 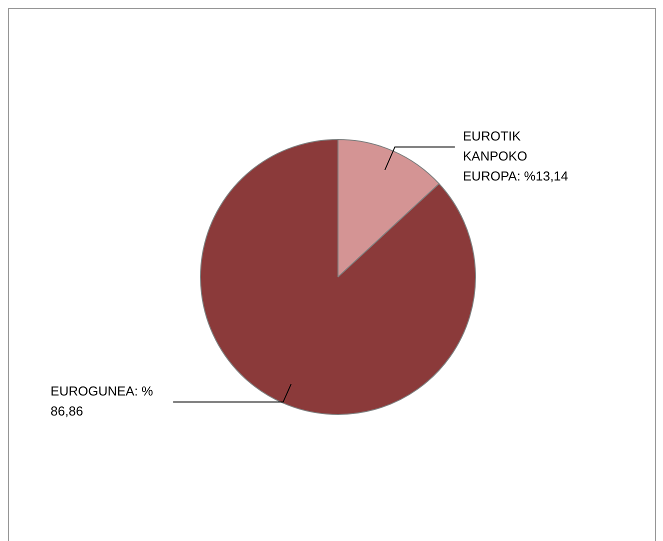 I want to click on slice-label: EUROGUNEA: % 86,86, so click(x=102, y=401).